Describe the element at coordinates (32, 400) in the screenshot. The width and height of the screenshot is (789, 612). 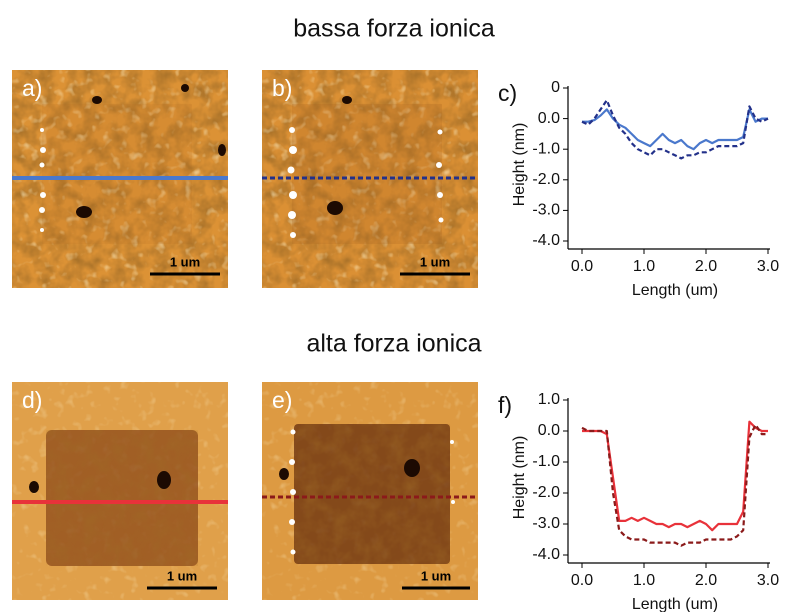
I see `panel-label: d)` at that location.